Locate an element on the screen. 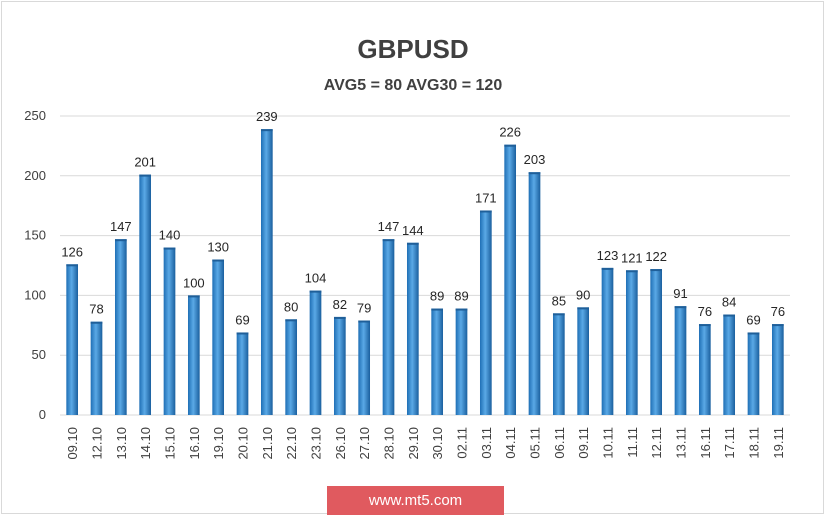 The height and width of the screenshot is (515, 825). y-tick-label: 50 is located at coordinates (39, 354).